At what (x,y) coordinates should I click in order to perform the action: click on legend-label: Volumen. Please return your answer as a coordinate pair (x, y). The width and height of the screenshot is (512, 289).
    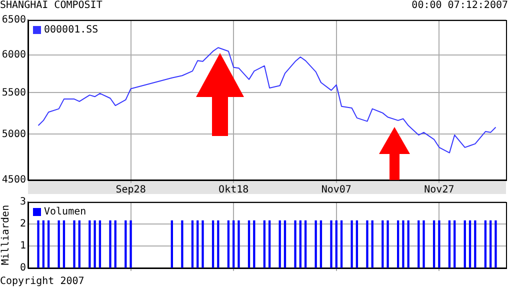
    Looking at the image, I should click on (65, 212).